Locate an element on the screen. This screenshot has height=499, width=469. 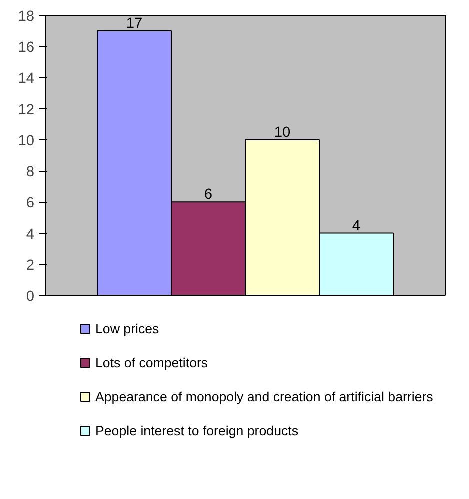
y-tick-label: 18 is located at coordinates (26, 17).